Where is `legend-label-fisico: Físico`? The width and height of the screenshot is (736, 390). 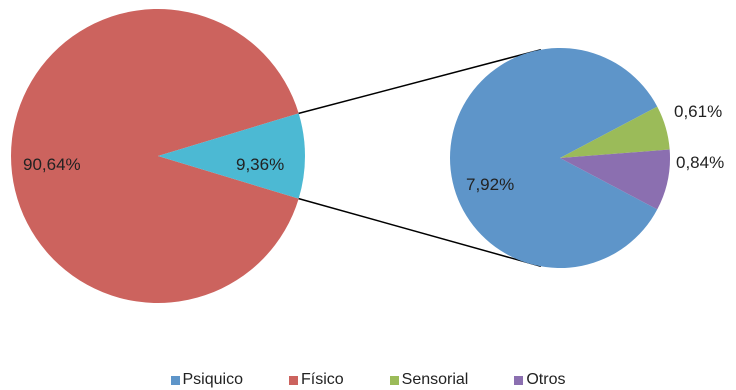
legend-label-fisico: Físico is located at coordinates (322, 379).